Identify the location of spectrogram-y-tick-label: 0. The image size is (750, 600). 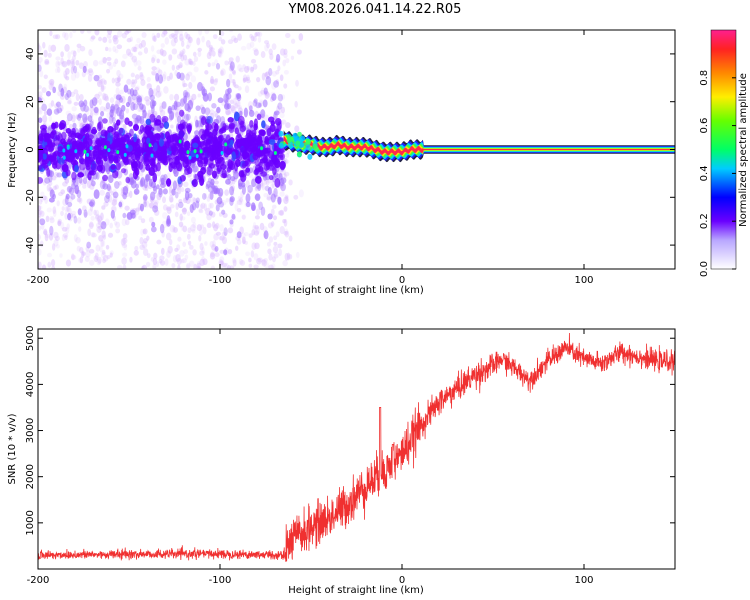
(30, 149).